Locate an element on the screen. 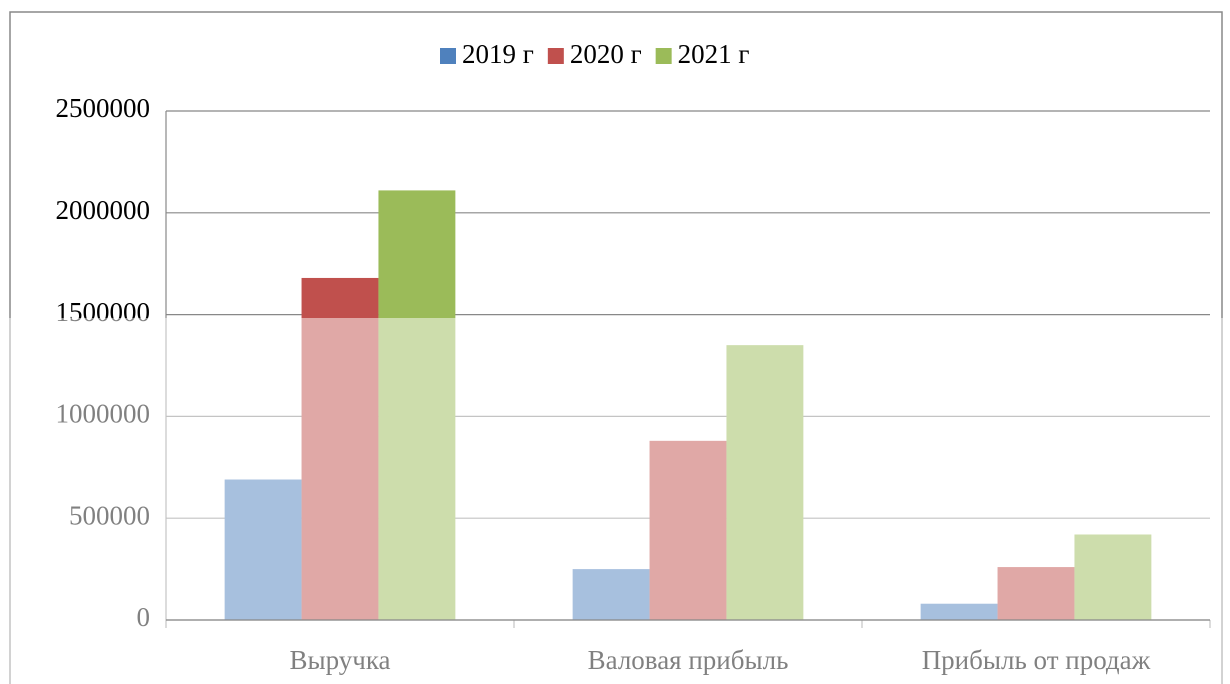  legend-label: 2019 г is located at coordinates (498, 54).